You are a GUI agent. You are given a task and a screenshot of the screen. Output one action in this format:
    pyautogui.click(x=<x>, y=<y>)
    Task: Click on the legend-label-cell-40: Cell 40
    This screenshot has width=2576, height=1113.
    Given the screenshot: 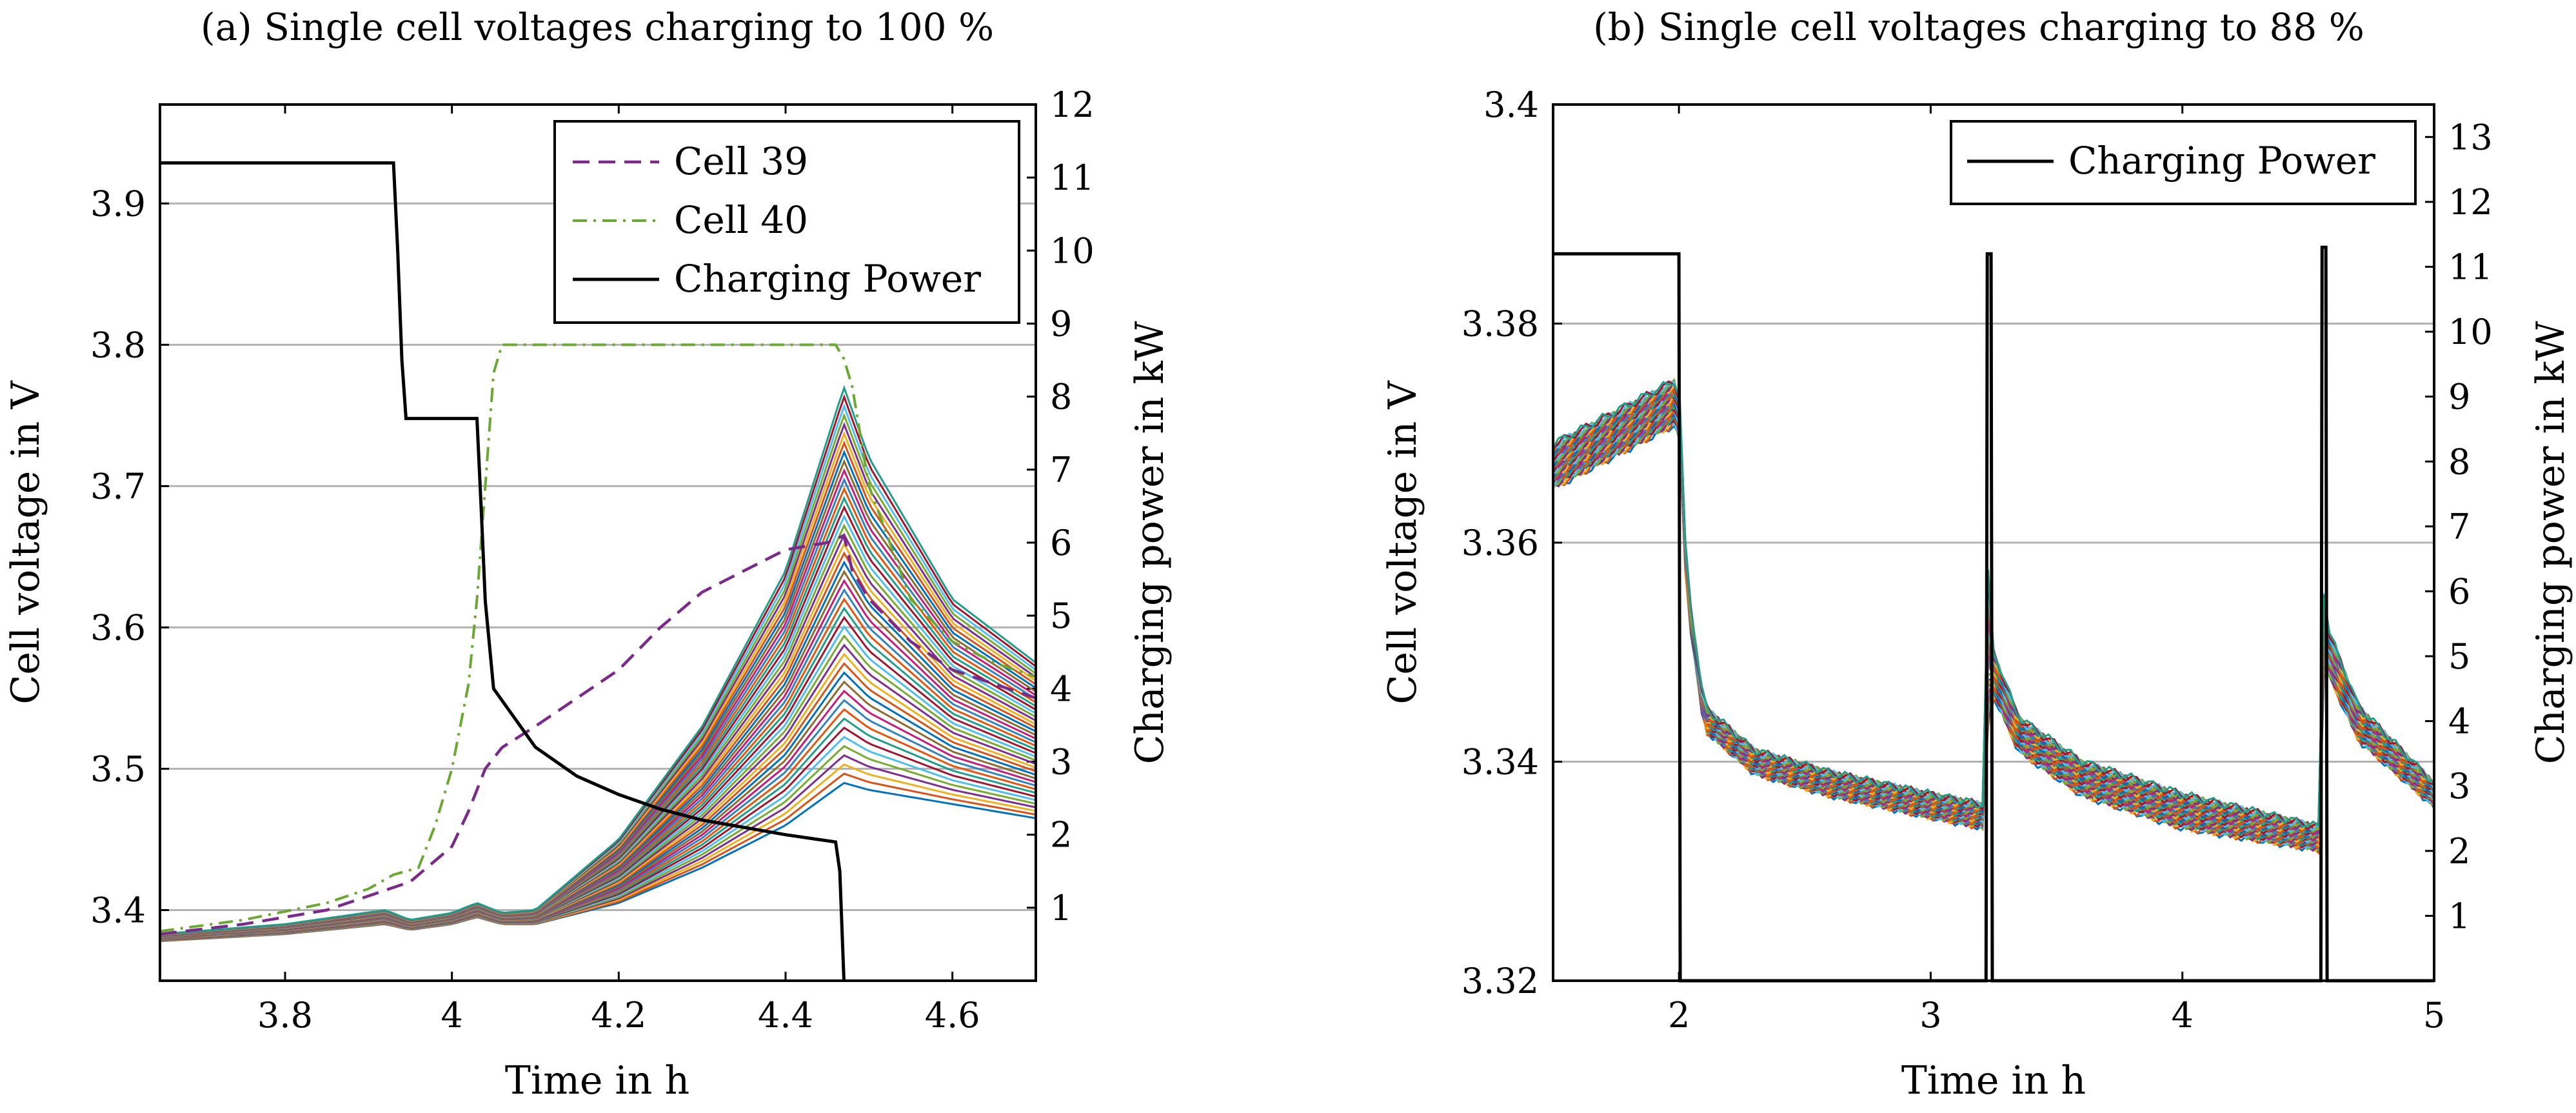 What is the action you would take?
    pyautogui.click(x=741, y=220)
    